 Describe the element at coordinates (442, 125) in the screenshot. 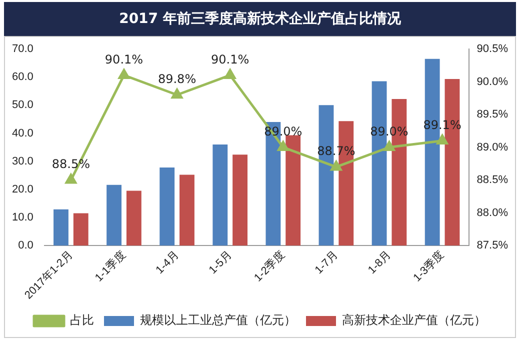

I see `data-label: 89.1%` at that location.